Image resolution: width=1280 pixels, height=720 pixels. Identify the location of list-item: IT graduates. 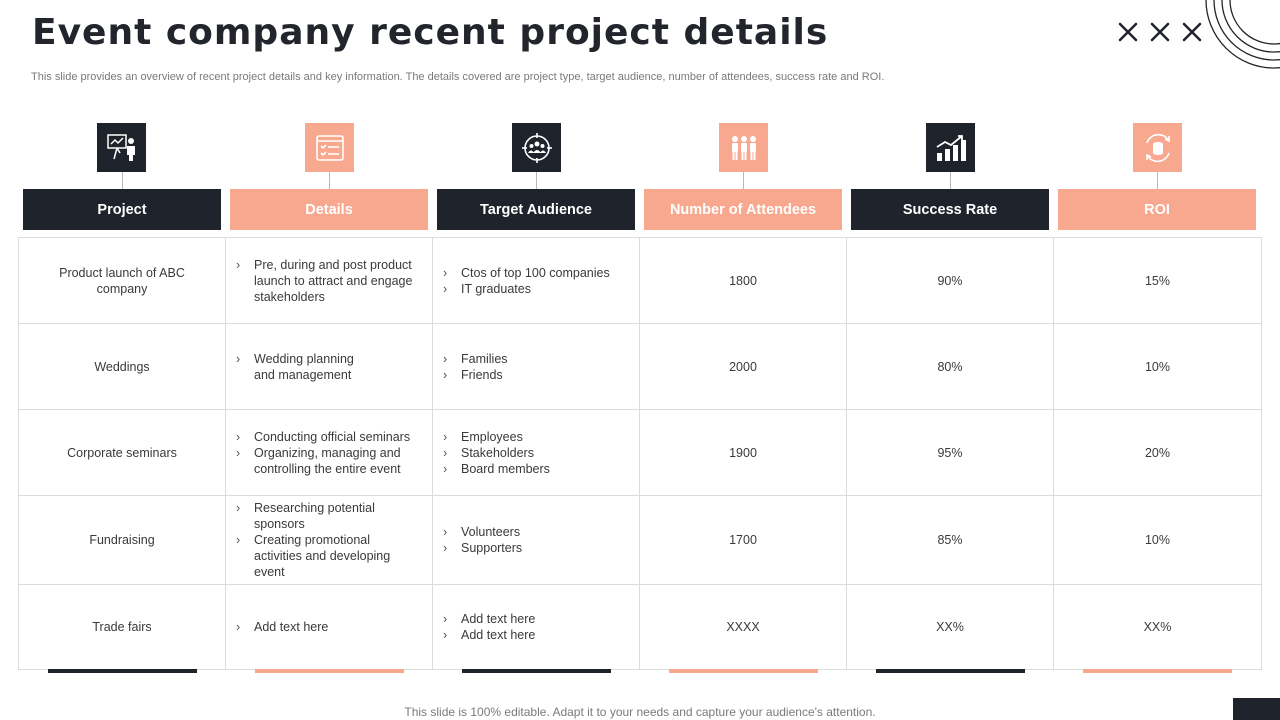
(536, 289).